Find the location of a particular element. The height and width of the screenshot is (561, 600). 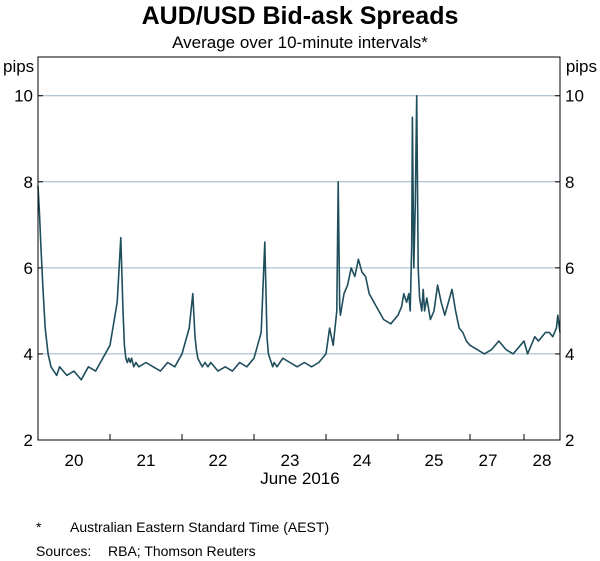

x-tick-label-1: 21 is located at coordinates (146, 460).